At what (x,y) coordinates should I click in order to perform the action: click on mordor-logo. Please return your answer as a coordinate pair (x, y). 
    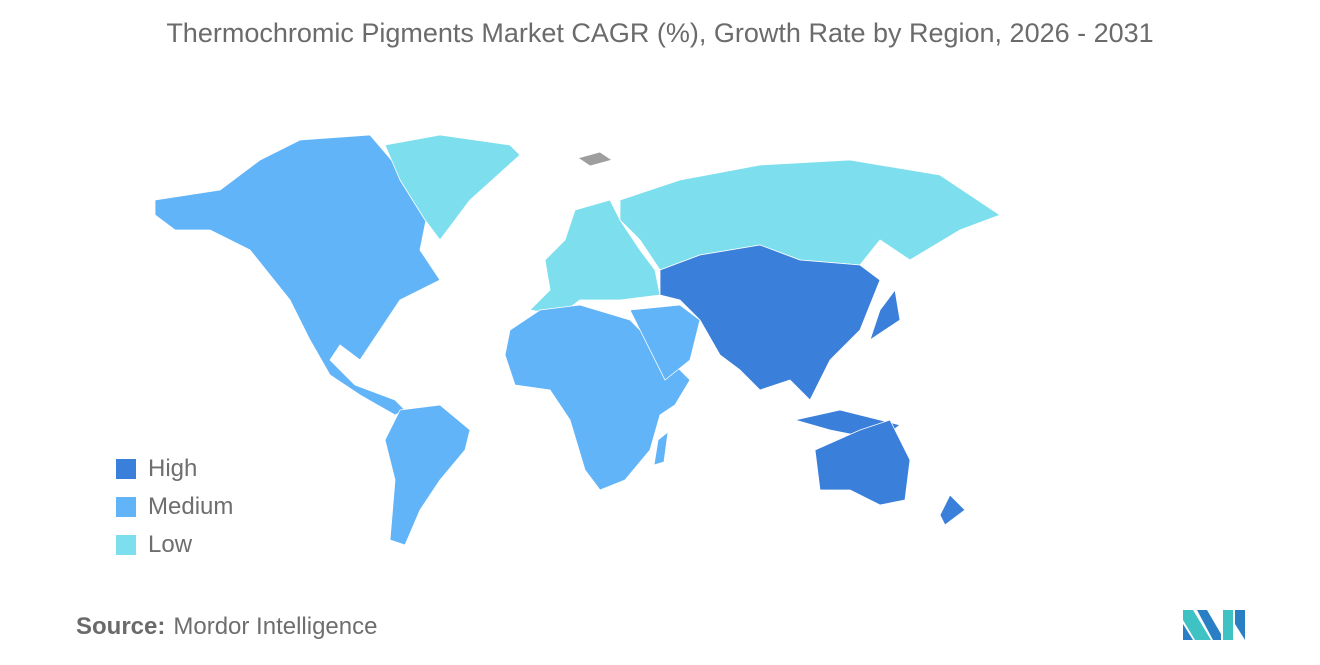
    Looking at the image, I should click on (1214, 625).